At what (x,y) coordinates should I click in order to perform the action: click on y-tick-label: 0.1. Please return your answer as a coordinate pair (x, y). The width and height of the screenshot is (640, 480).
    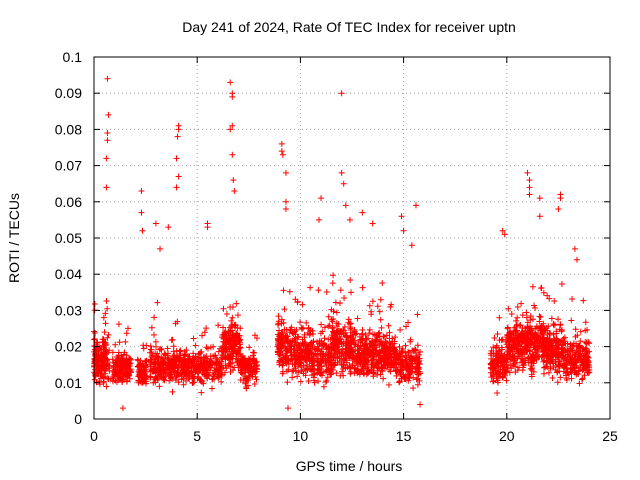
    Looking at the image, I should click on (73, 57).